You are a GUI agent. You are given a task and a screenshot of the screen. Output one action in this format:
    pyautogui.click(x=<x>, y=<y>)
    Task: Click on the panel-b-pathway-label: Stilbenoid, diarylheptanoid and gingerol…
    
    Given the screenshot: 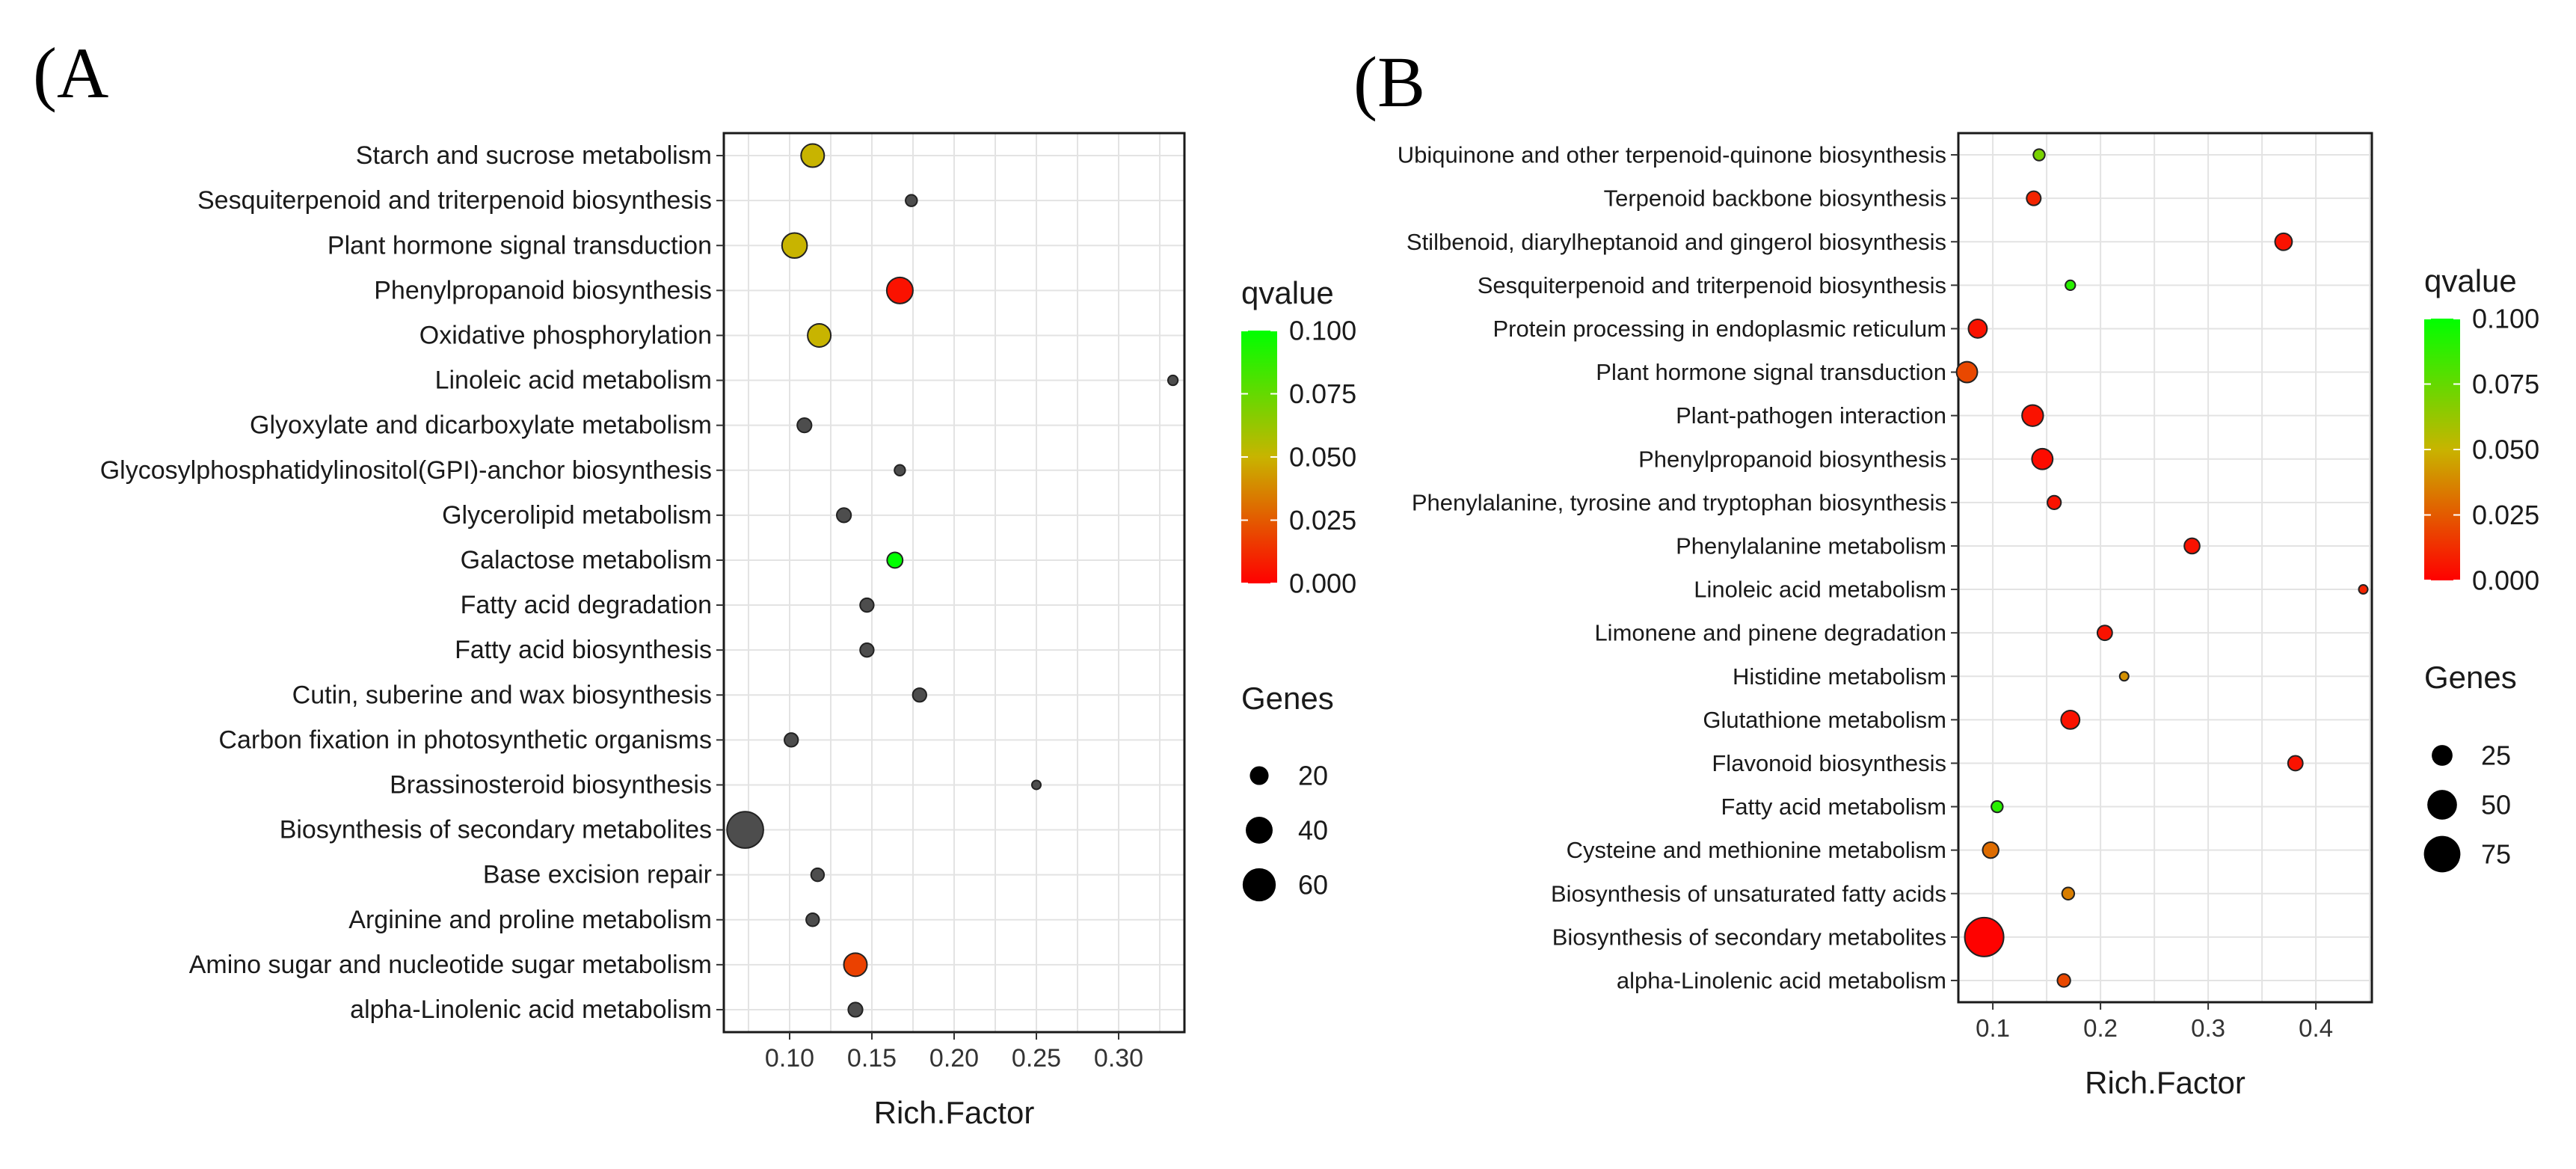 What is the action you would take?
    pyautogui.click(x=1676, y=242)
    